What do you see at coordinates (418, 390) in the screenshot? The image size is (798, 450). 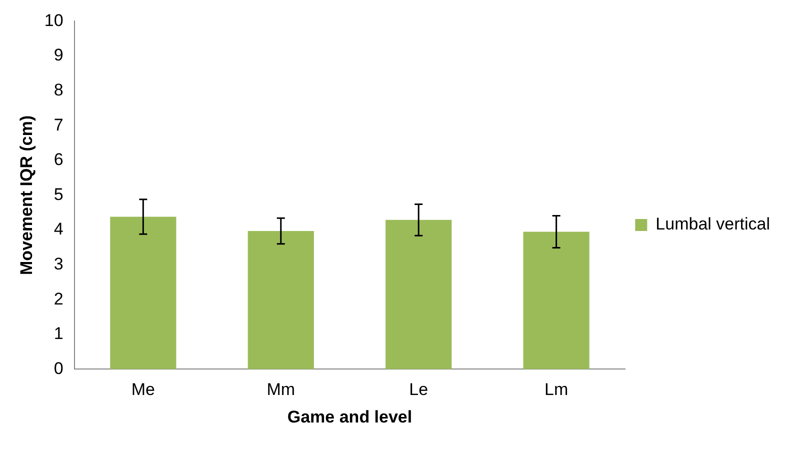 I see `x-tick-label: Le` at bounding box center [418, 390].